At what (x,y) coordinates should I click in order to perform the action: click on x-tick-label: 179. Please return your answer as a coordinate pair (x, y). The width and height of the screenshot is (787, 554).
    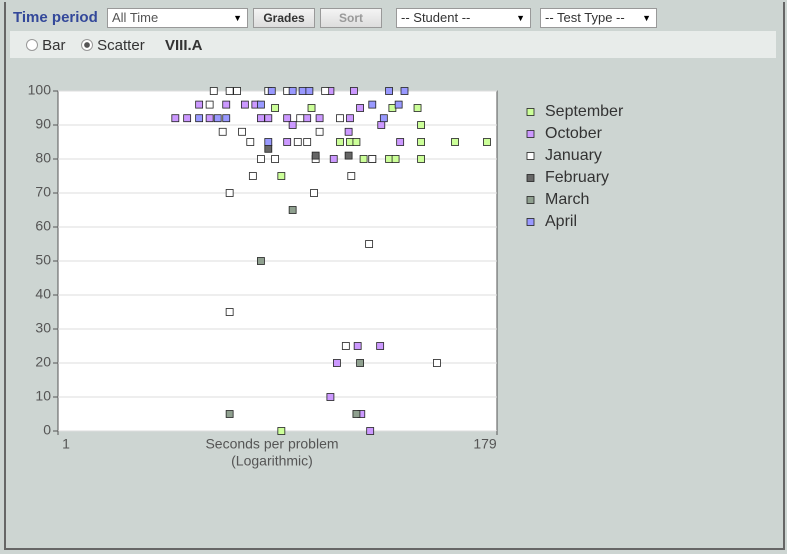
    Looking at the image, I should click on (485, 444).